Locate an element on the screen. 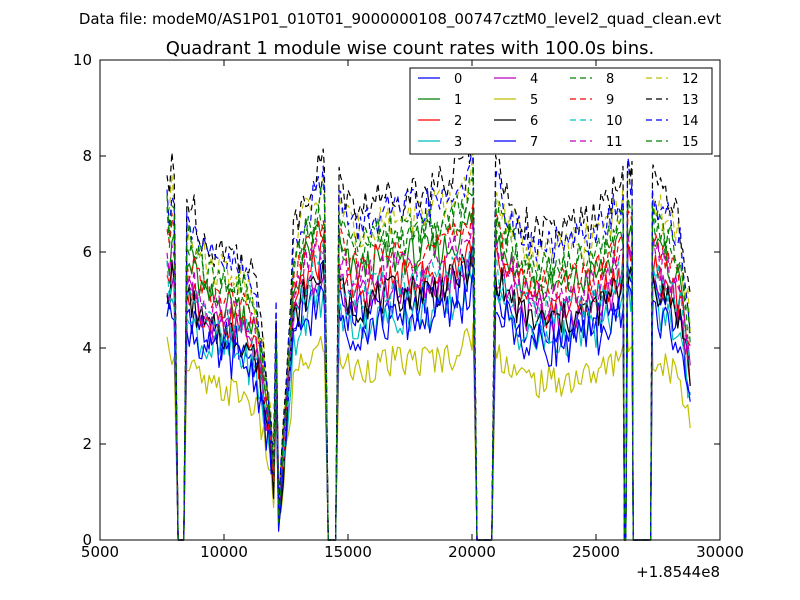 The image size is (800, 600). x-tick-label: 5000 is located at coordinates (100, 552).